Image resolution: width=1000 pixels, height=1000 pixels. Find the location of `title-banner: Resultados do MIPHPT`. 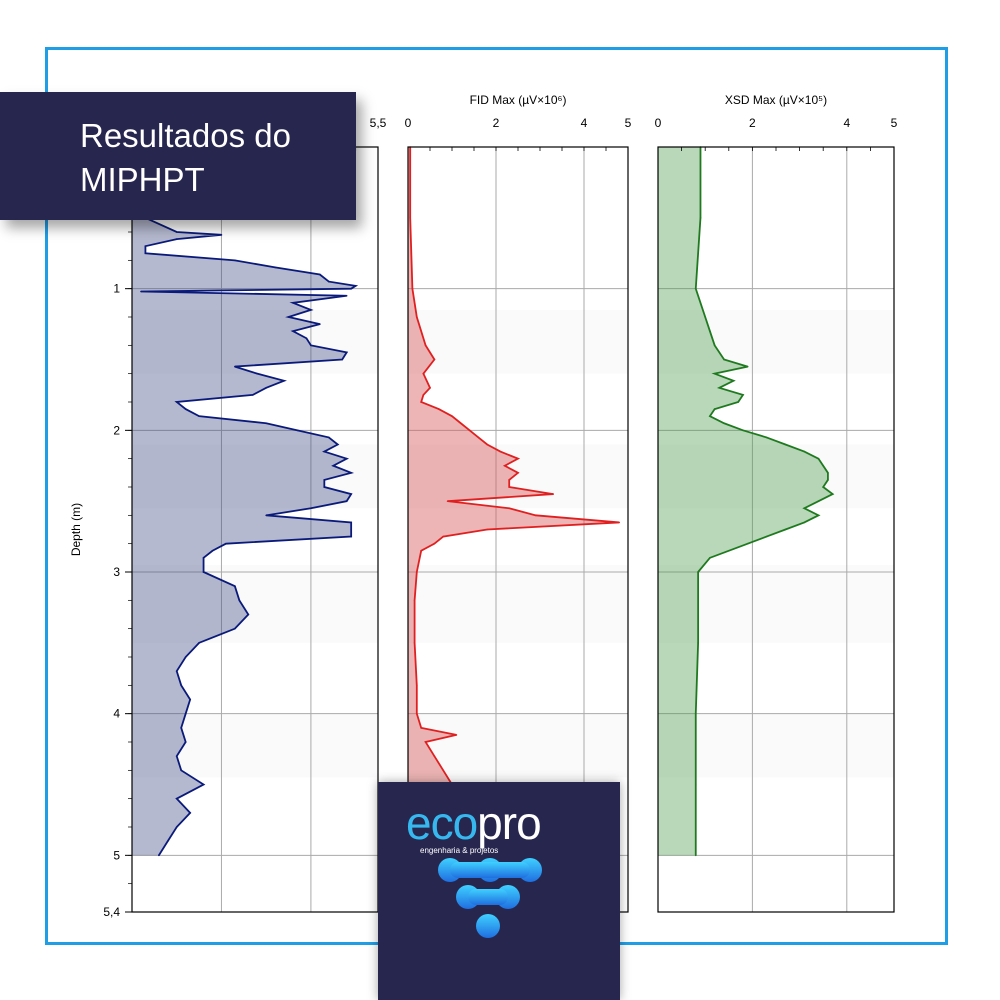

title-banner: Resultados do MIPHPT is located at coordinates (178, 156).